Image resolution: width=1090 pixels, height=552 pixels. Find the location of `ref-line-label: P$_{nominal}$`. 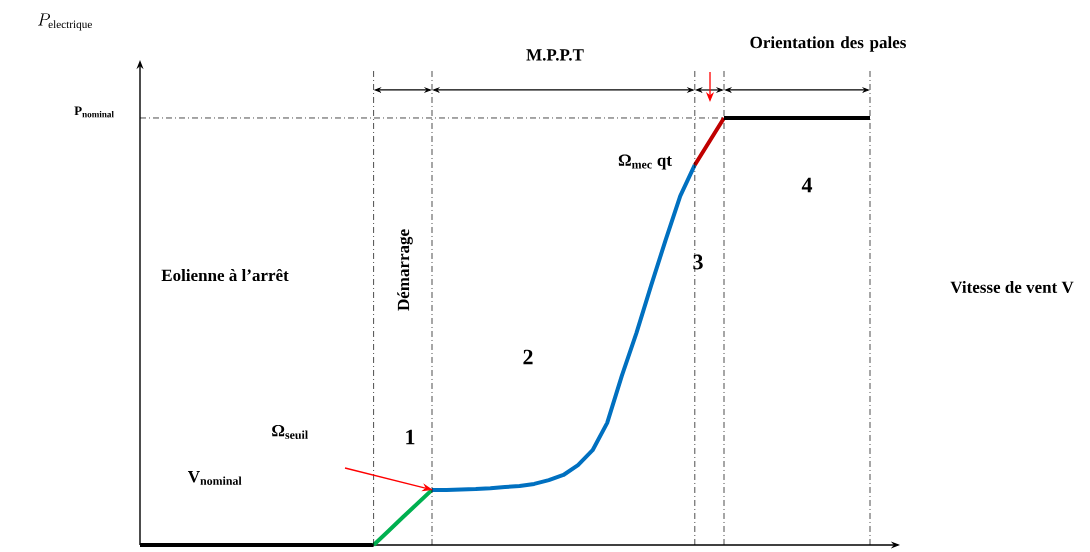

ref-line-label: P$_{nominal}$ is located at coordinates (94, 112).